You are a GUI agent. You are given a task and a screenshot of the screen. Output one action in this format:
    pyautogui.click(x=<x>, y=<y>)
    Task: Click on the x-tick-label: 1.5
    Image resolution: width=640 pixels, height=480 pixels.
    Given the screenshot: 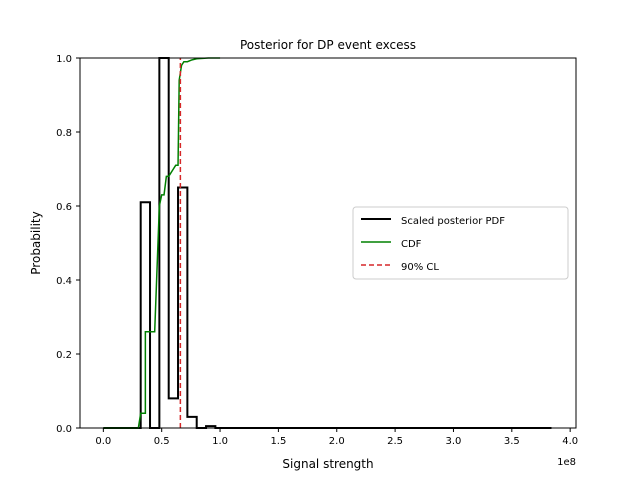 What is the action you would take?
    pyautogui.click(x=278, y=441)
    